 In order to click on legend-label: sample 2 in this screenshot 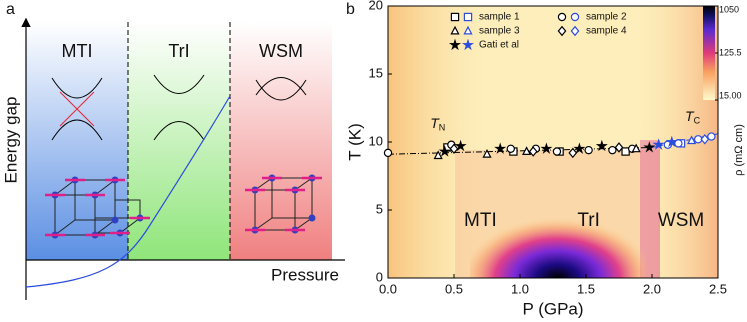, I will do `click(606, 17)`.